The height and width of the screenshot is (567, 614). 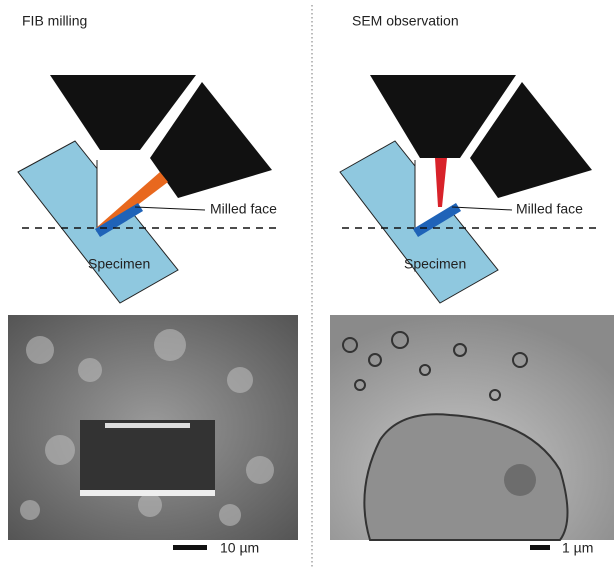 What do you see at coordinates (405, 21) in the screenshot?
I see `panel-title: SEM observation` at bounding box center [405, 21].